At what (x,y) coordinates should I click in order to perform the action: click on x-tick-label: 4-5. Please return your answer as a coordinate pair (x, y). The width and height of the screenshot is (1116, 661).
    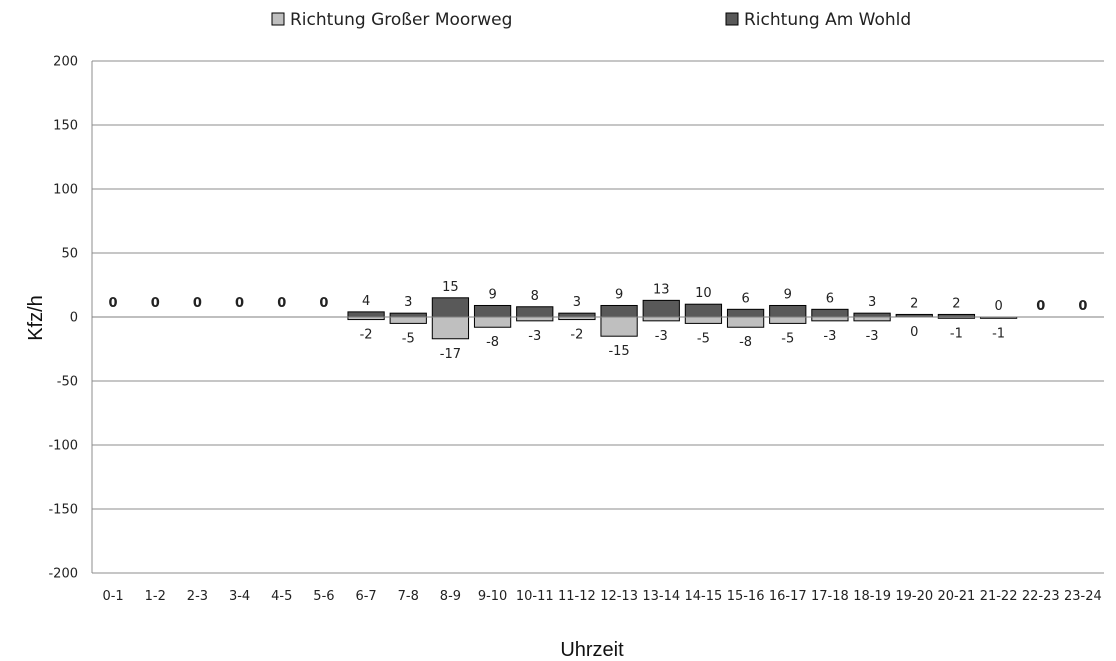
    Looking at the image, I should click on (281, 596).